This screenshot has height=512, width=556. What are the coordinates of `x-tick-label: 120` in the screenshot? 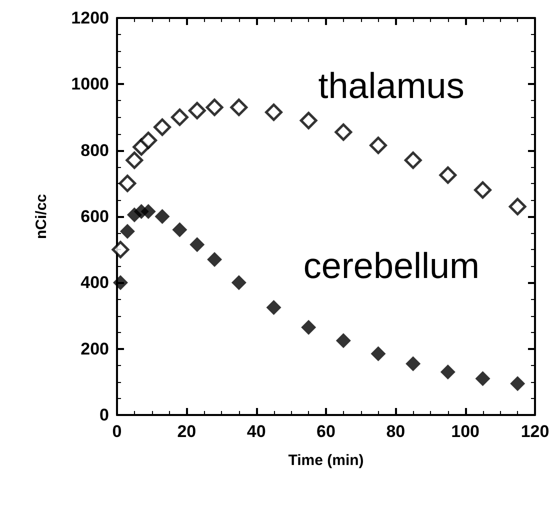 It's located at (535, 431).